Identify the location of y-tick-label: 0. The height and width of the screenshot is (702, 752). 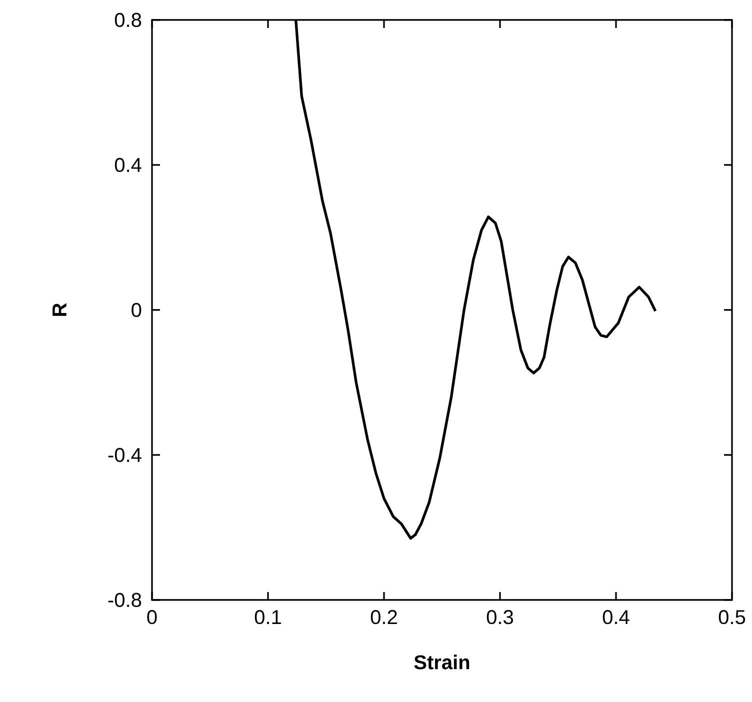
(137, 310).